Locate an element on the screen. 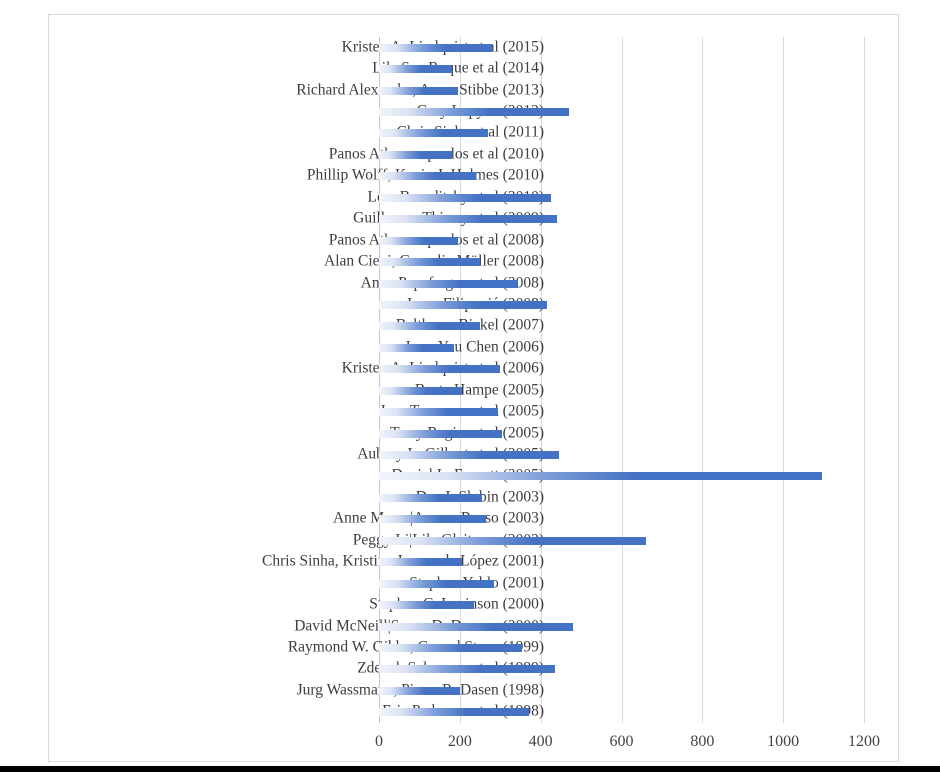  x-tick-label: 400 is located at coordinates (540, 741).